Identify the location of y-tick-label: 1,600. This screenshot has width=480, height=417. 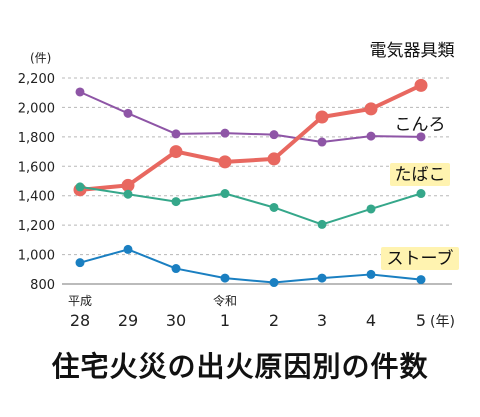
(36, 167).